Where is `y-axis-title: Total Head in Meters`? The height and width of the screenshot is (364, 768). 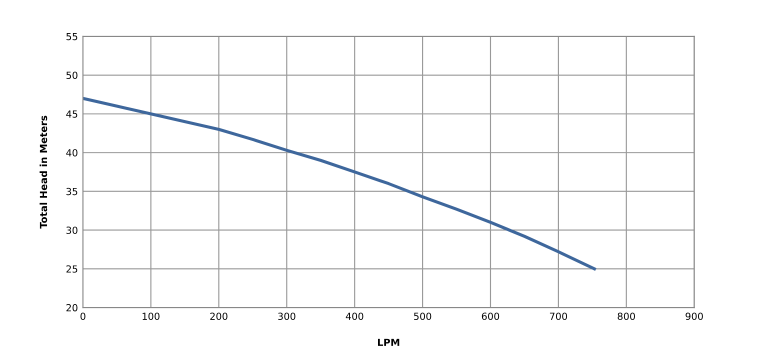 y-axis-title: Total Head in Meters is located at coordinates (44, 172).